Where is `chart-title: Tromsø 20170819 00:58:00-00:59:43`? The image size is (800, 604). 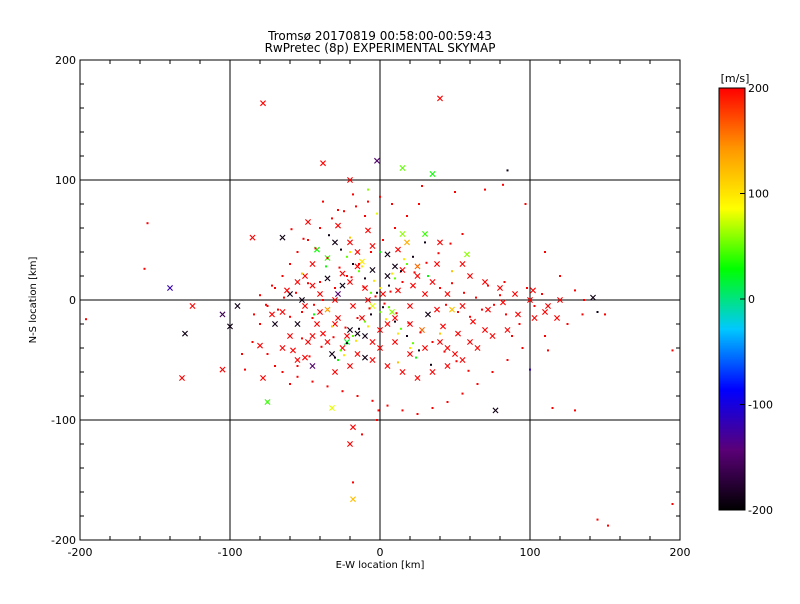 chart-title: Tromsø 20170819 00:58:00-00:59:43 is located at coordinates (379, 36).